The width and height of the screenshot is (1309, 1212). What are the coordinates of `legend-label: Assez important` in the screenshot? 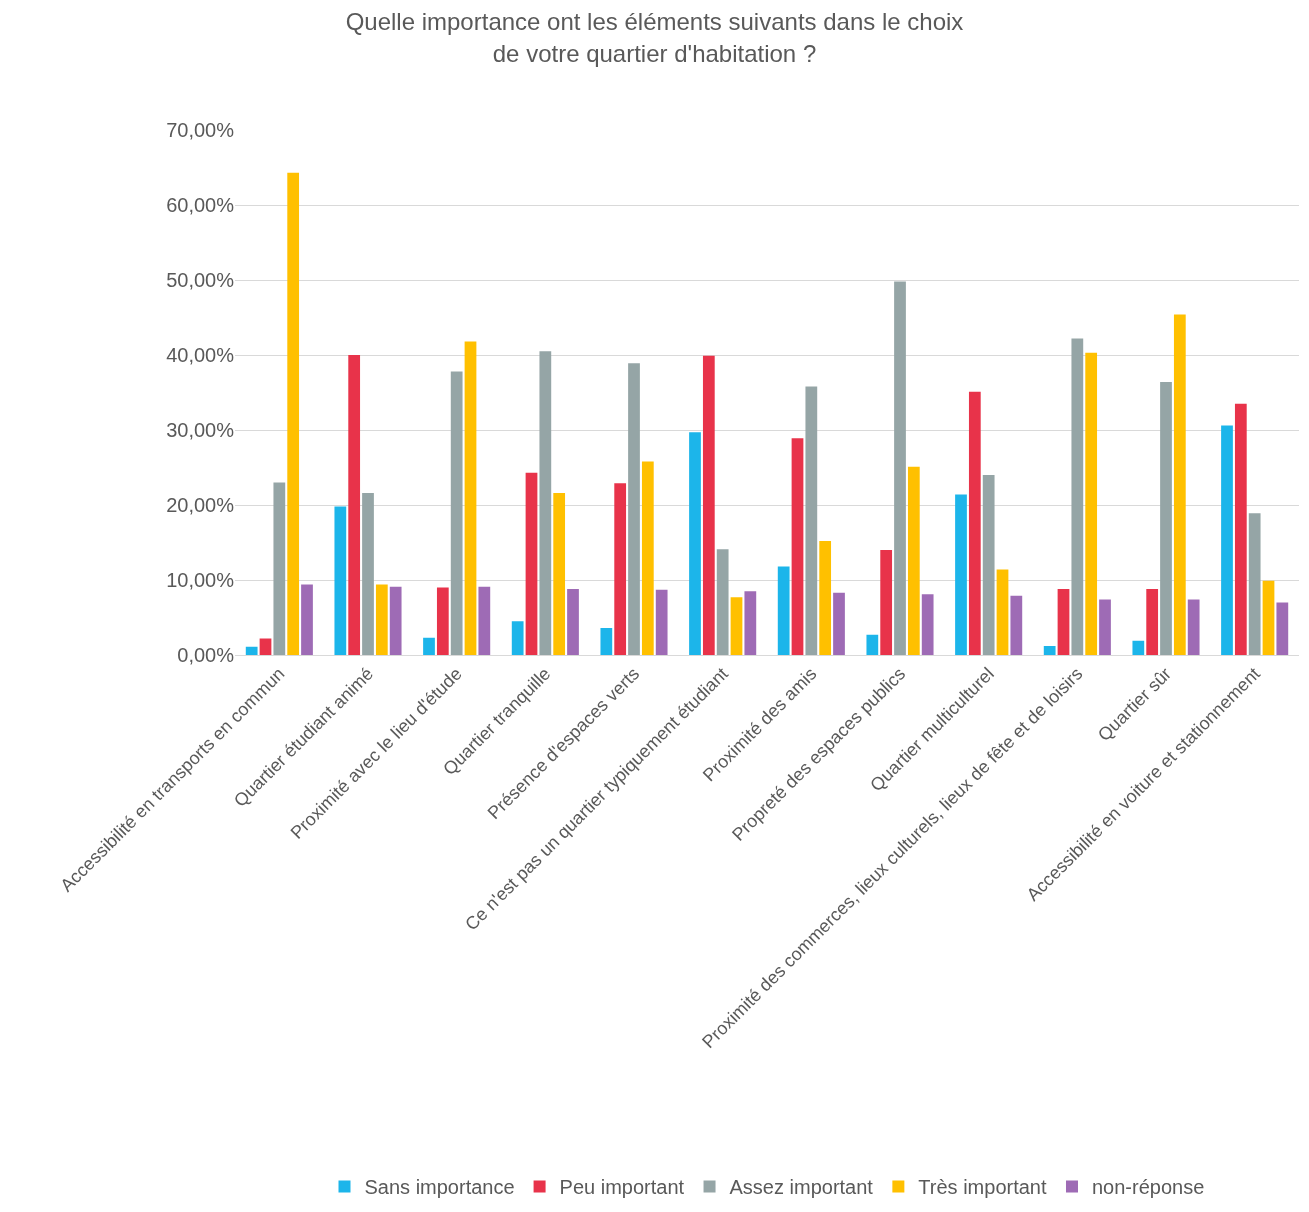 It's located at (801, 1187).